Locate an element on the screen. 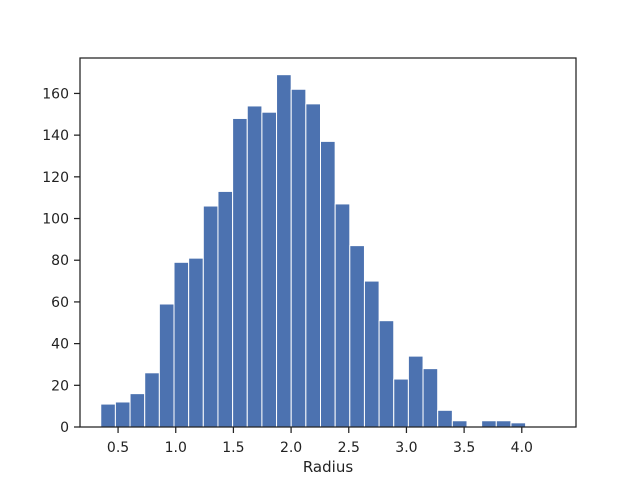 This screenshot has height=480, width=640. x-tick-label: 4.0 is located at coordinates (522, 448).